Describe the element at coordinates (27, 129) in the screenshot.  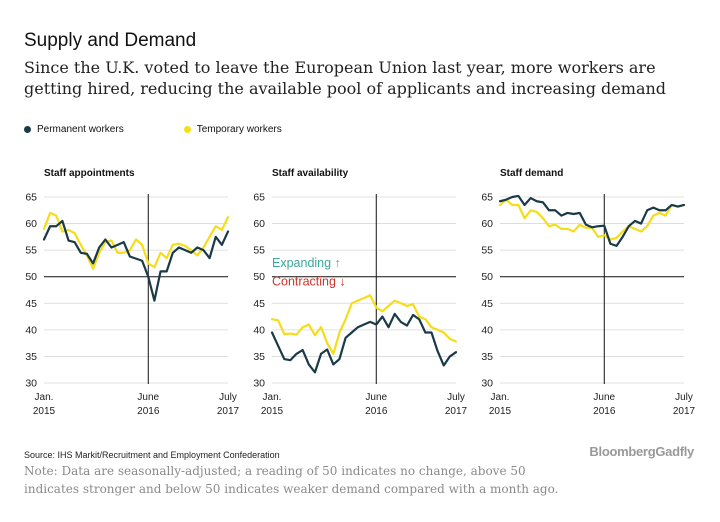
I see `legend-swatch-permanent` at that location.